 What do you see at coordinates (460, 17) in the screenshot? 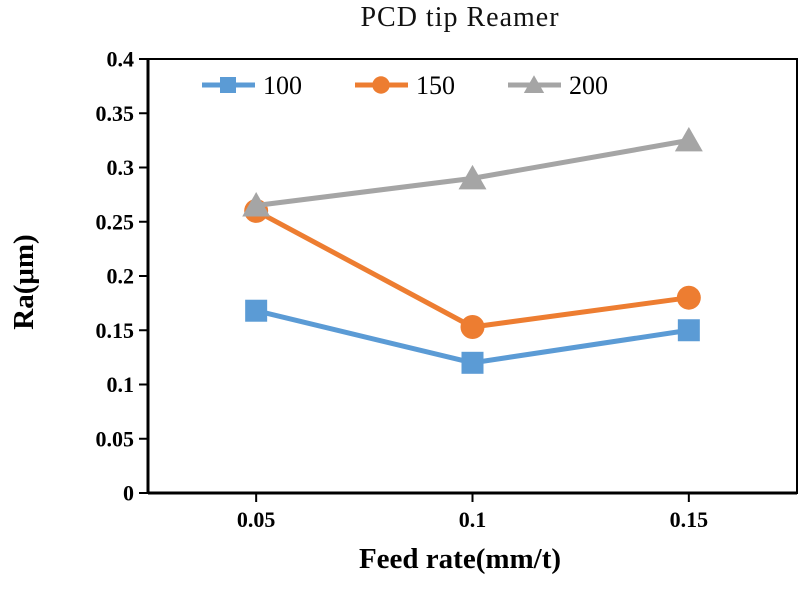
I see `chart-title: PCD tip Reamer` at bounding box center [460, 17].